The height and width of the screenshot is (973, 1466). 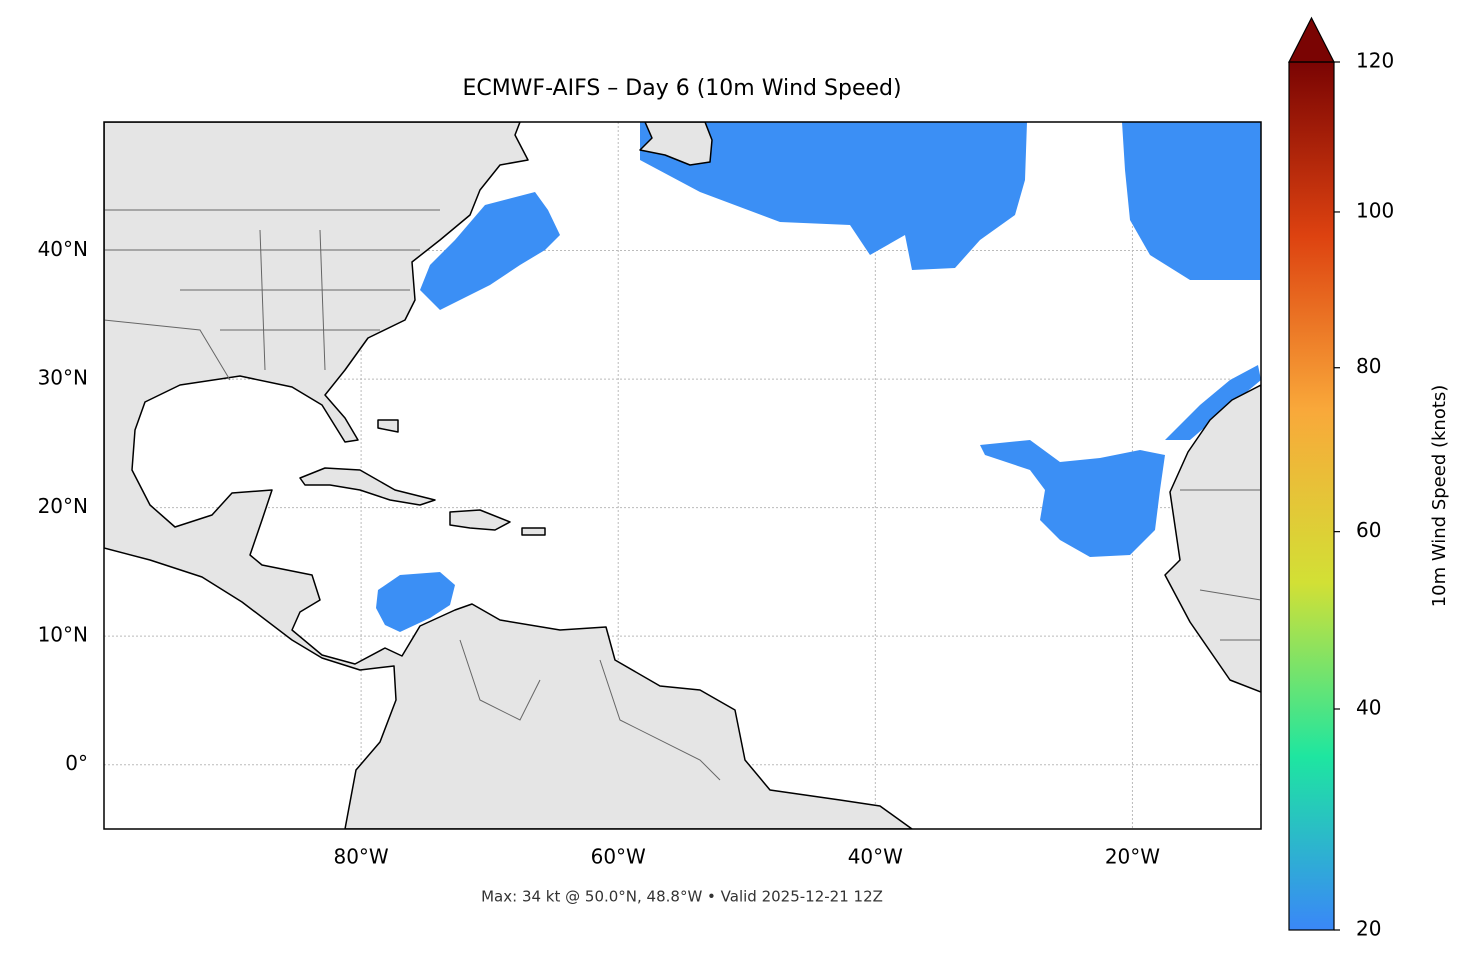 What do you see at coordinates (1132, 857) in the screenshot?
I see `x-tick-label: 20°W` at bounding box center [1132, 857].